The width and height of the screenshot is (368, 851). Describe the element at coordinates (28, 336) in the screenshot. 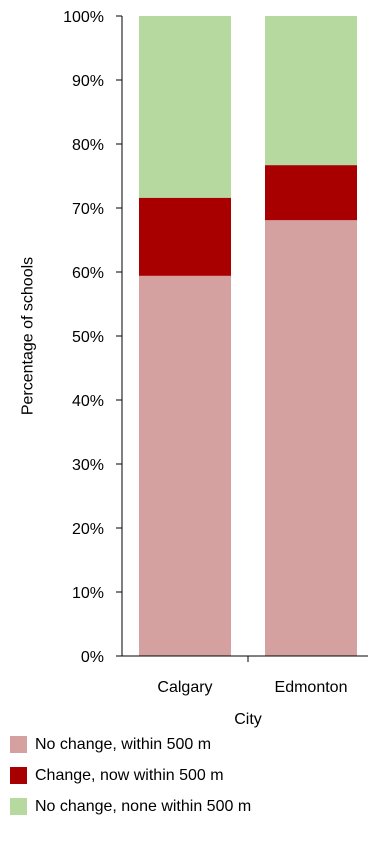

I see `y-axis-title: Percentage of schools` at that location.